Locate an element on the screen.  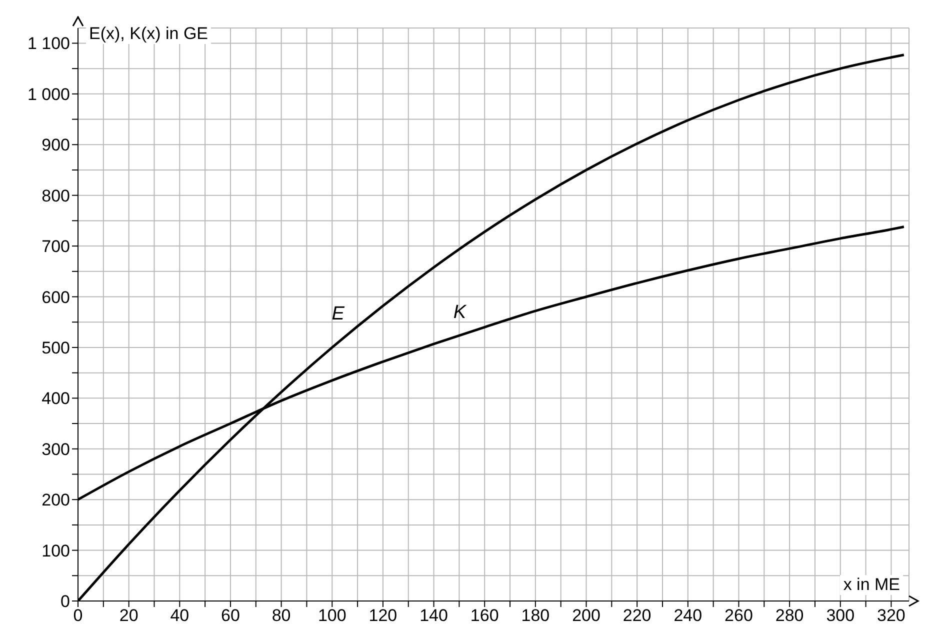
x-tick-label: 300 is located at coordinates (840, 616).